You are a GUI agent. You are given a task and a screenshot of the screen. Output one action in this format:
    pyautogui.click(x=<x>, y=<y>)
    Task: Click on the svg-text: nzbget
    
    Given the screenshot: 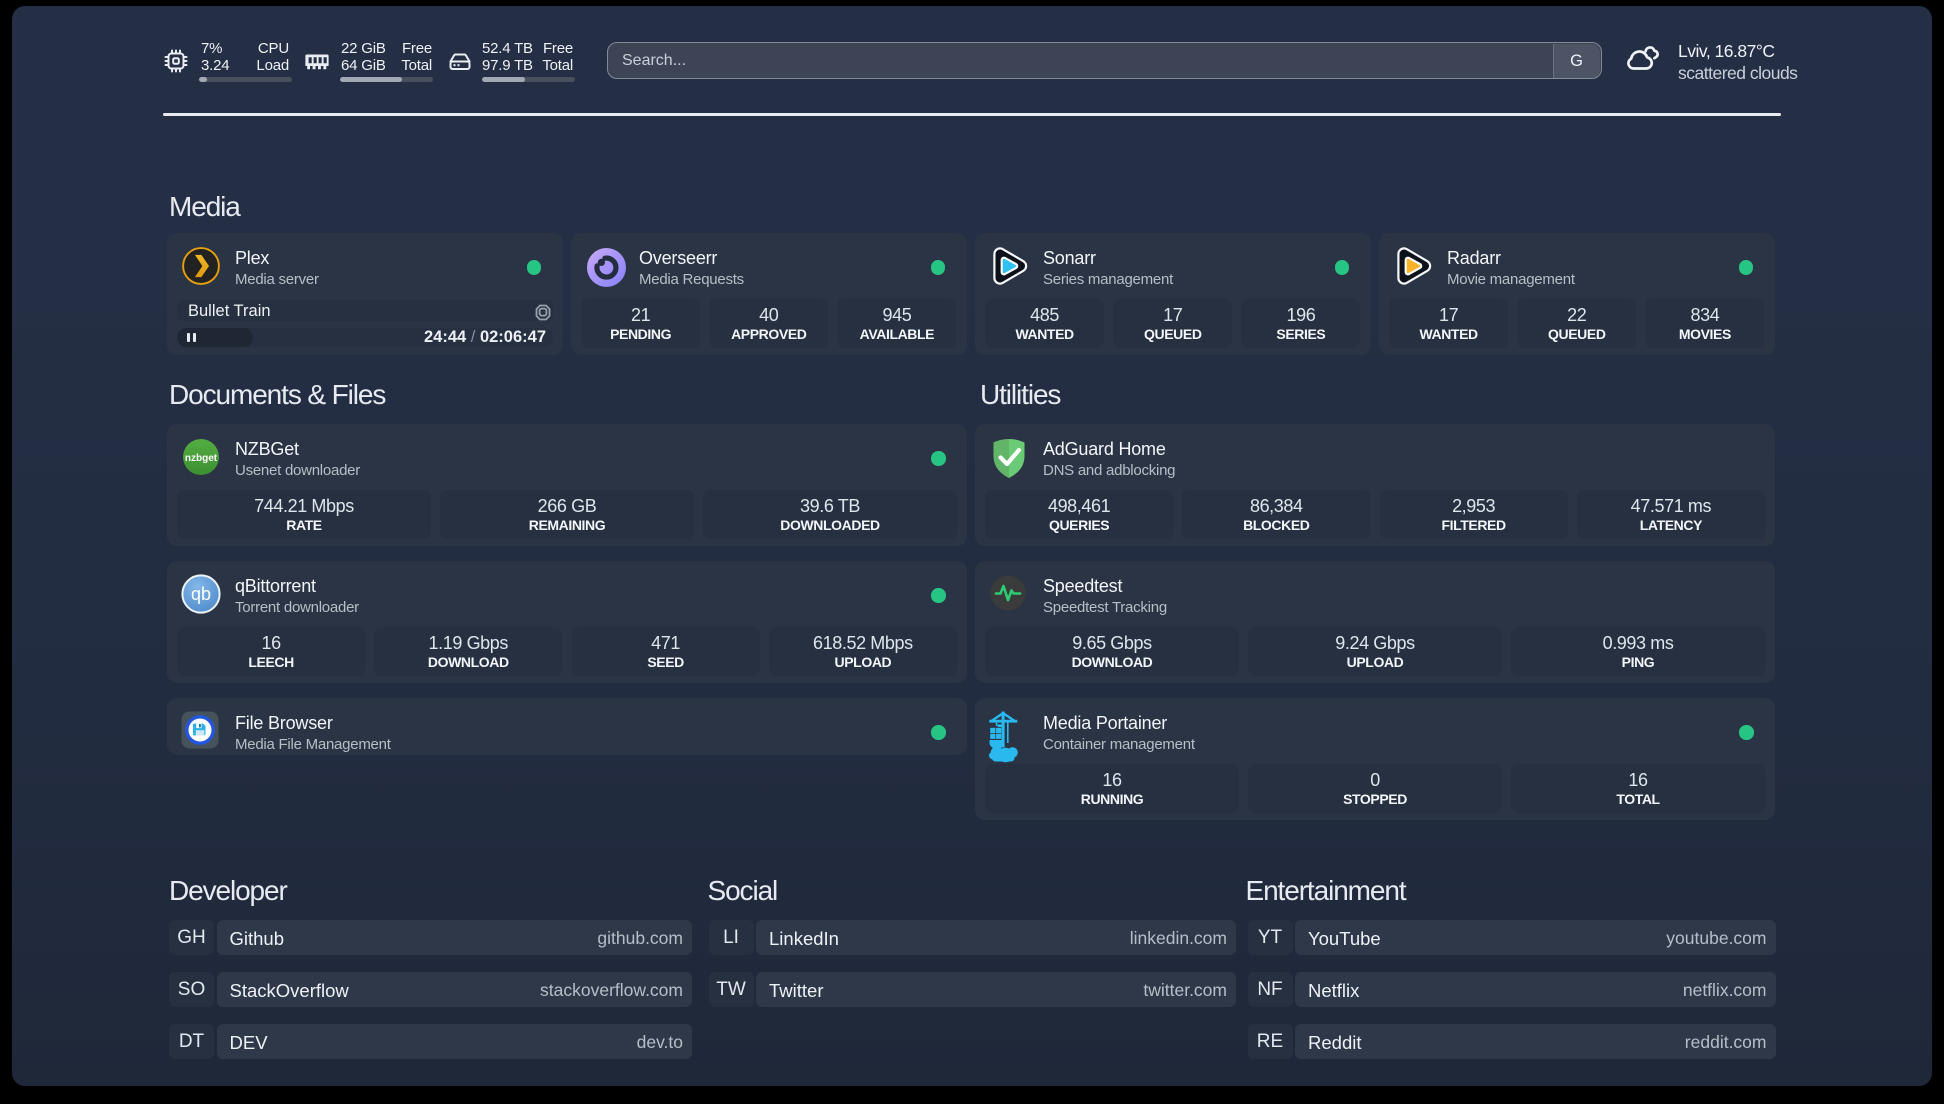 What is the action you would take?
    pyautogui.click(x=201, y=458)
    